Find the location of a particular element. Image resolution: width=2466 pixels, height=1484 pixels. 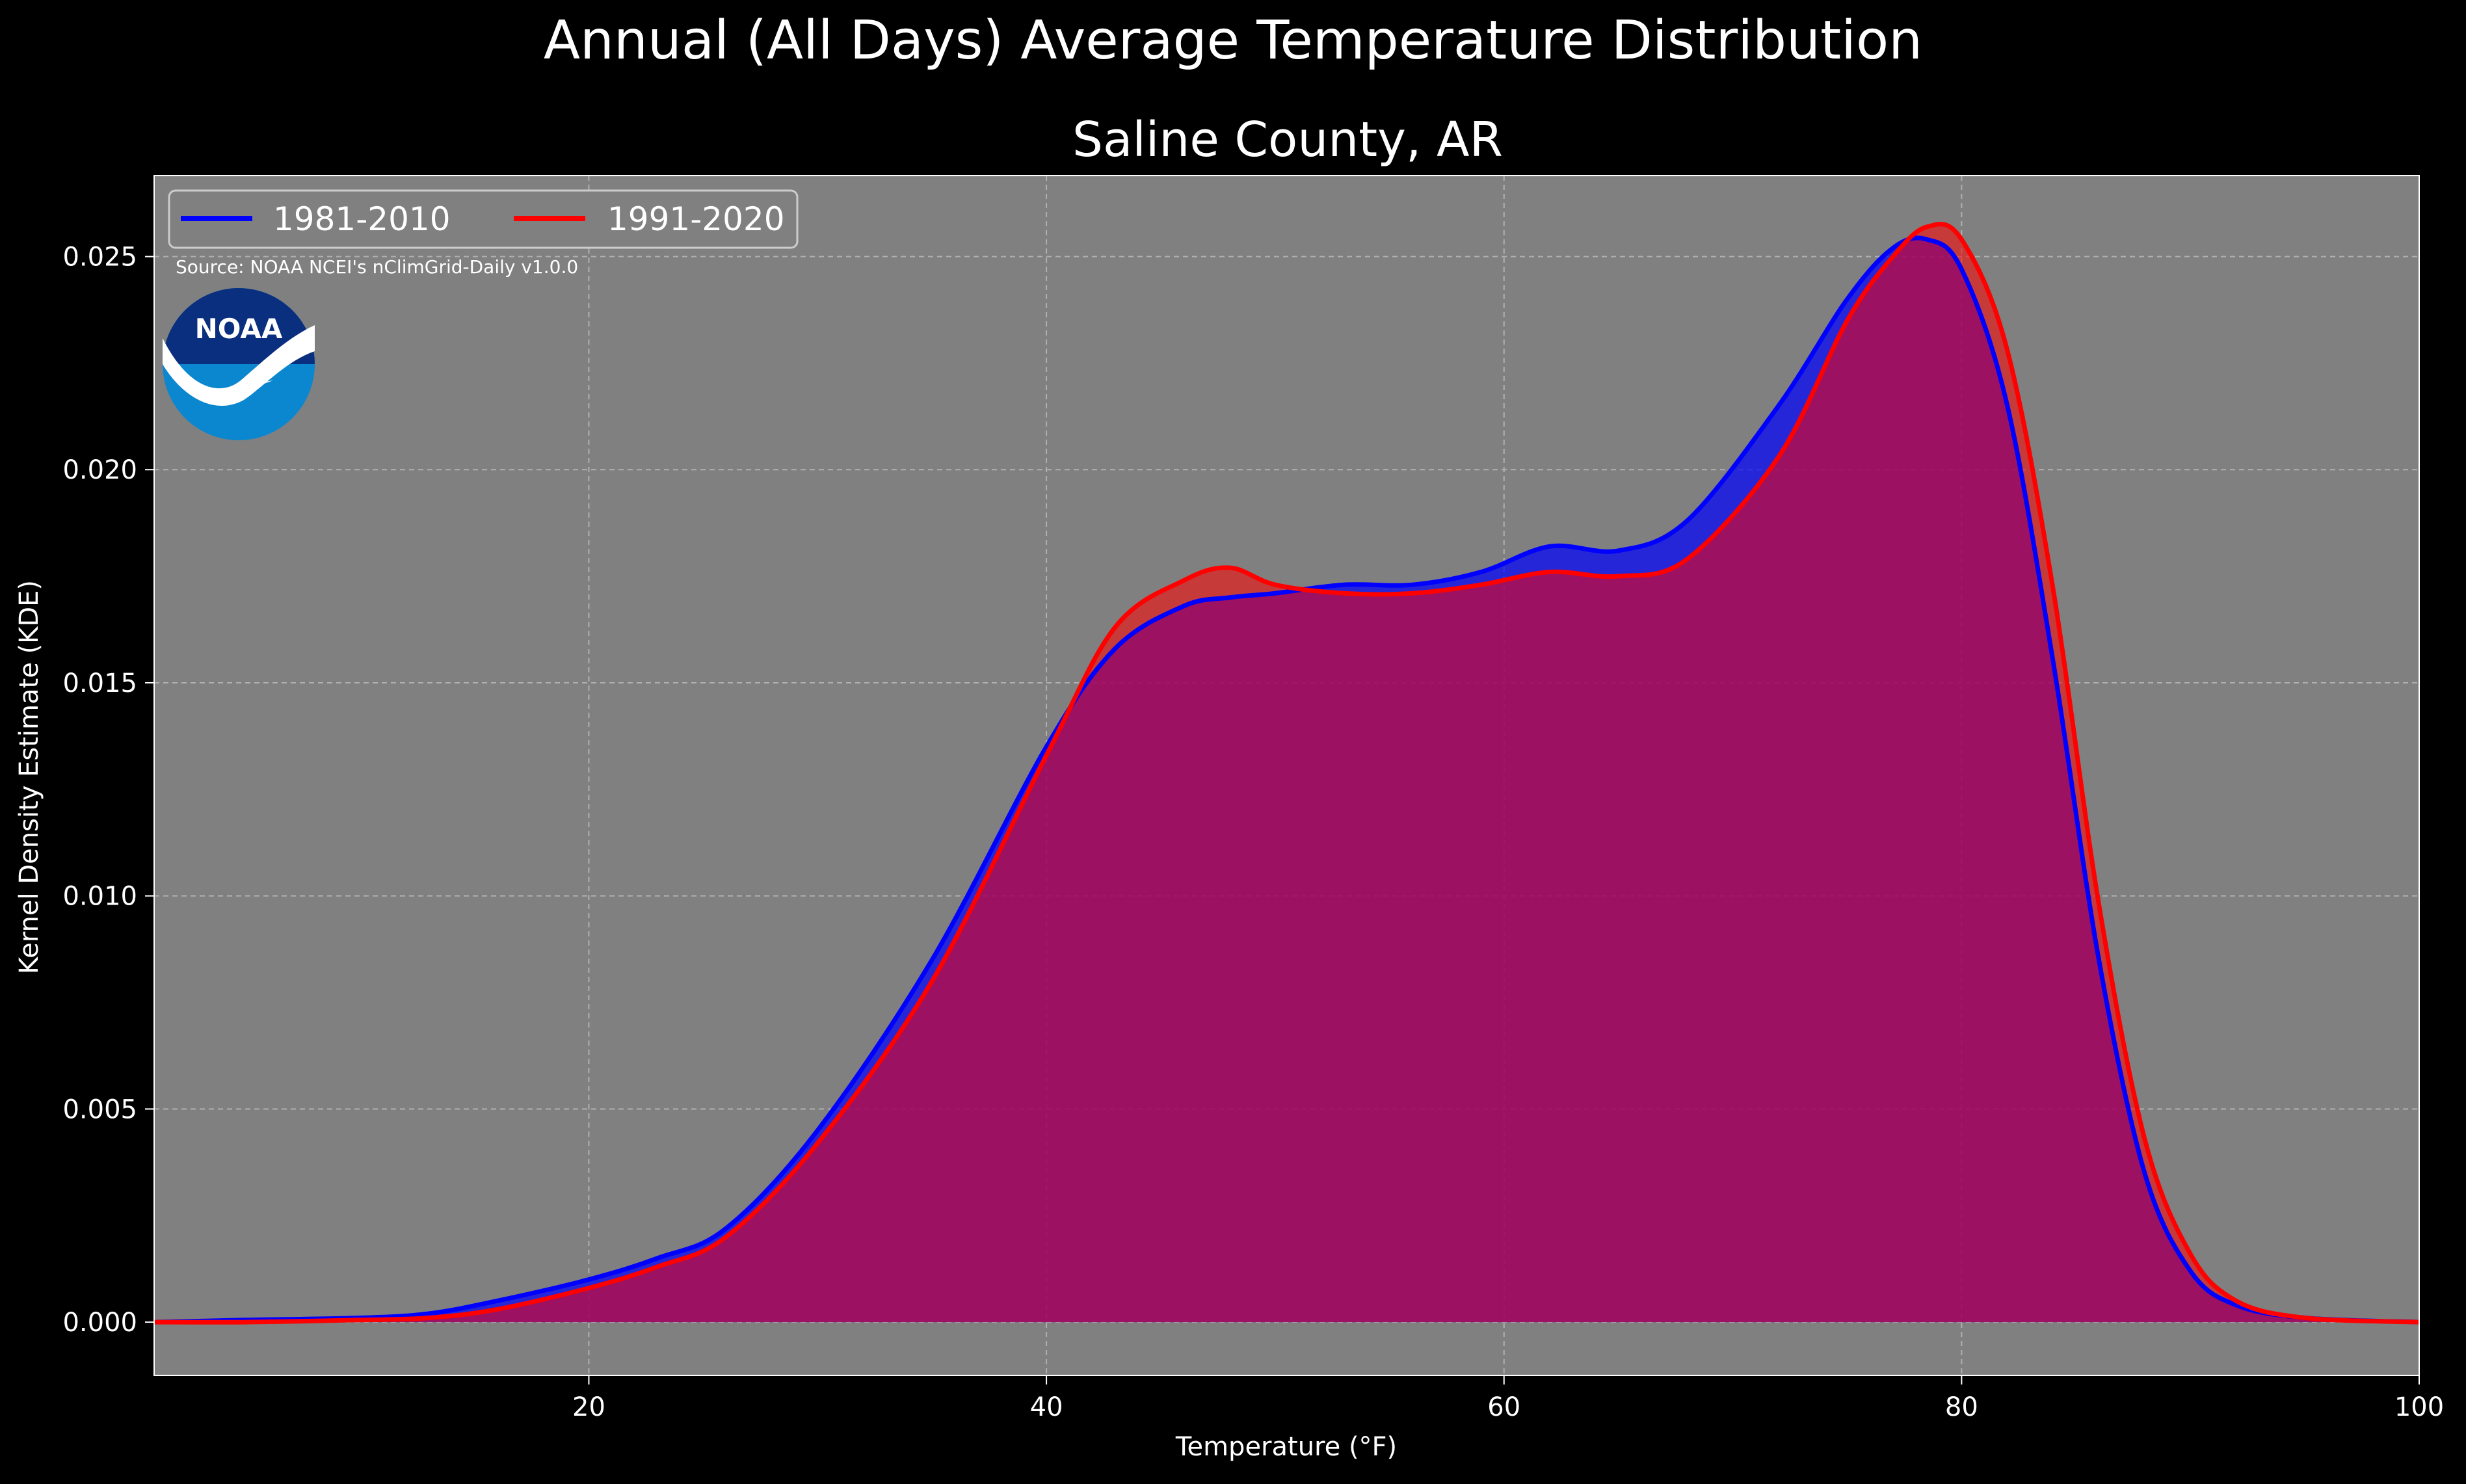

y-tick-label: 0.020 is located at coordinates (99, 470).